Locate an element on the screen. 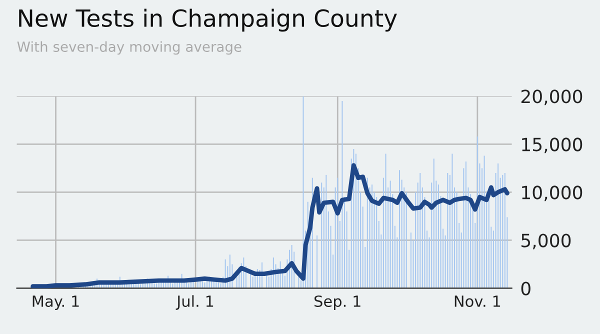 The width and height of the screenshot is (600, 334). y-tick-label: 20,000 is located at coordinates (551, 98).